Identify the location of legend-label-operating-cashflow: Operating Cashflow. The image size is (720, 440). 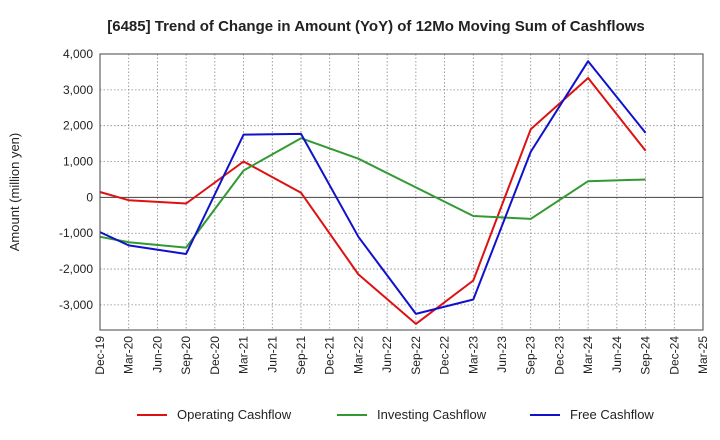
(234, 414).